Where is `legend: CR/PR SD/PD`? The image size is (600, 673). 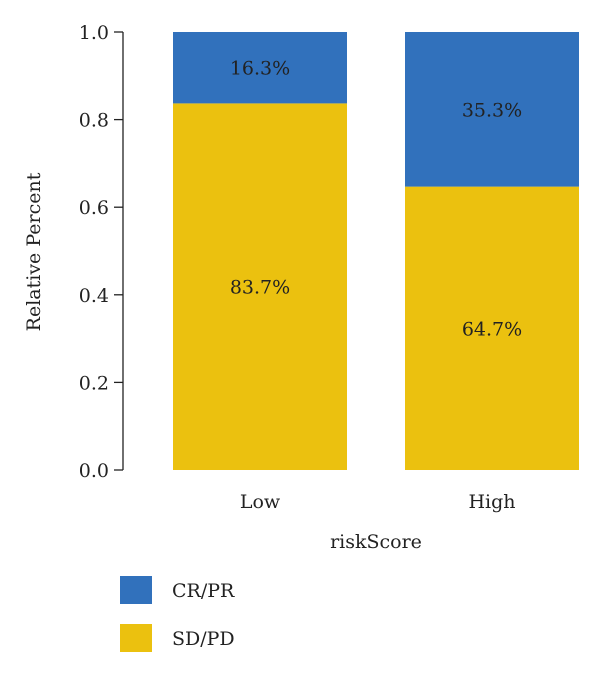
legend: CR/PR SD/PD is located at coordinates (177, 614).